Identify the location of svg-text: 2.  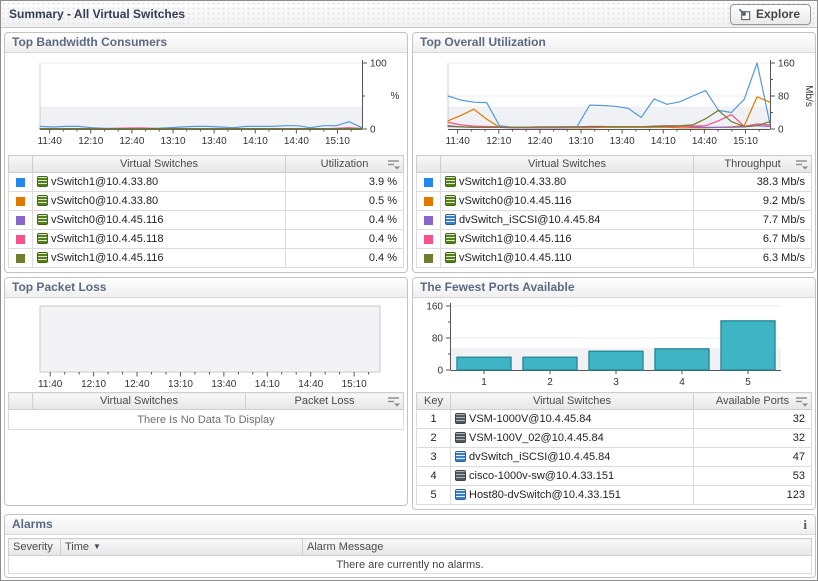
(550, 382).